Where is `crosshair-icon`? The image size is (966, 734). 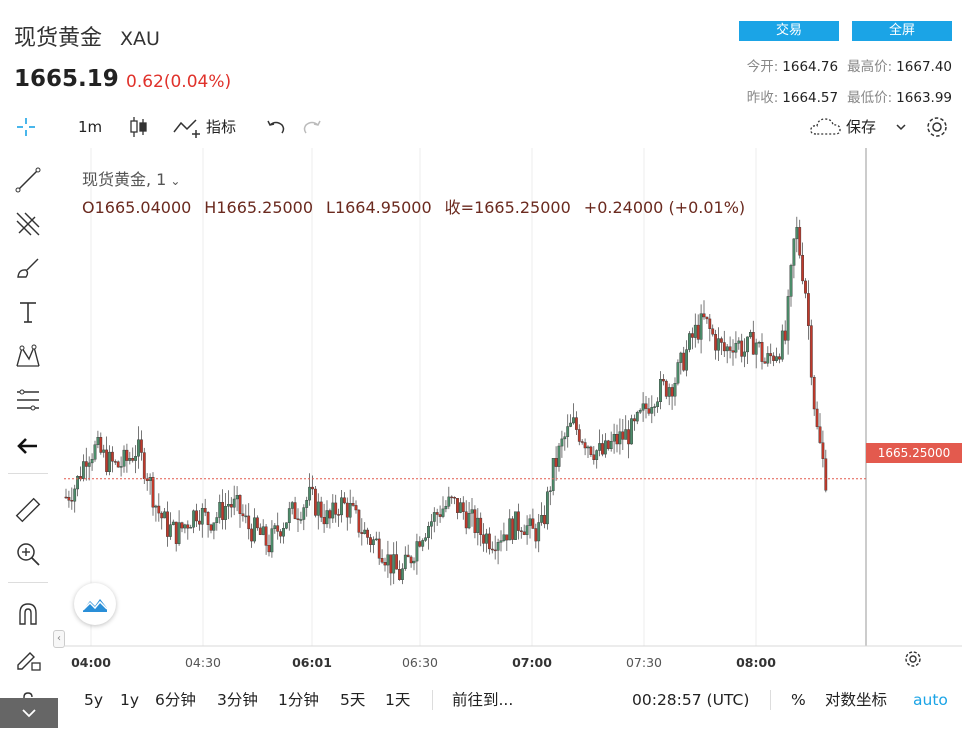
crosshair-icon is located at coordinates (26, 127).